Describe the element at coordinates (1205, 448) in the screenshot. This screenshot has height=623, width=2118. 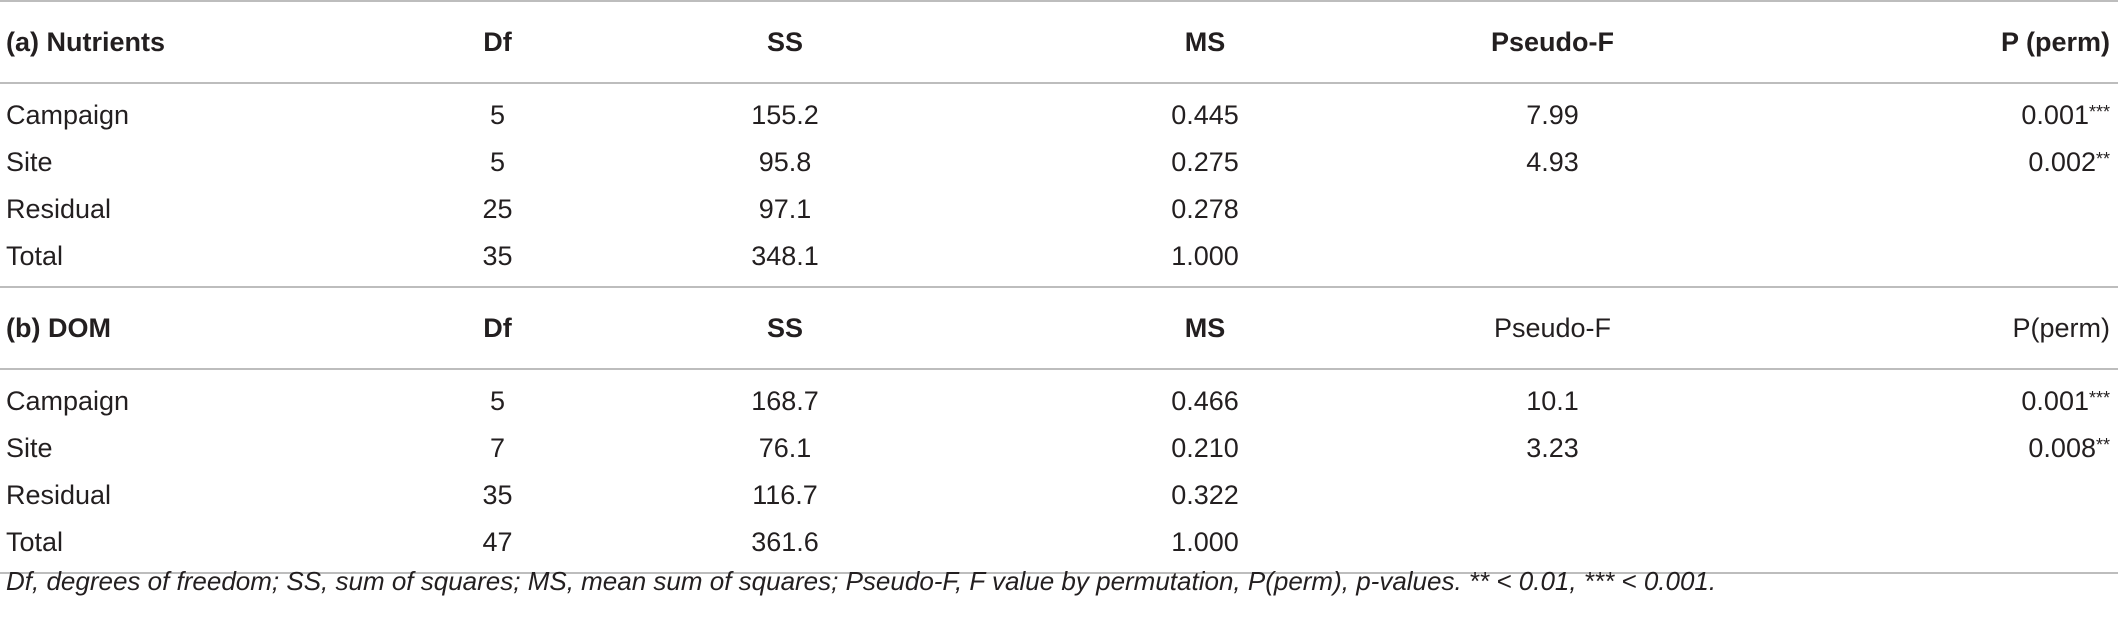
I see `ms-value: 0.210` at that location.